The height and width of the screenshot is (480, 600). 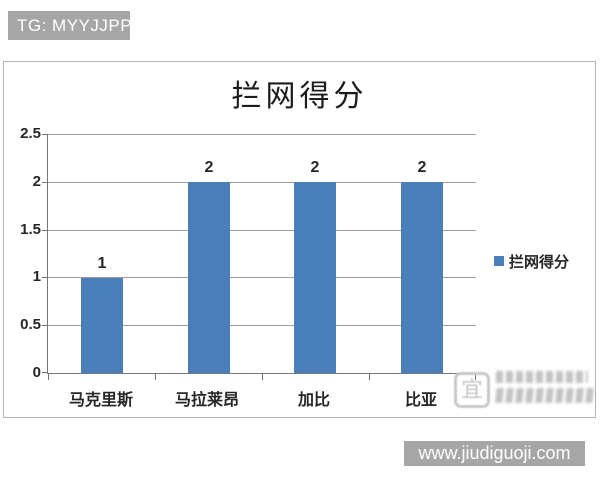 I want to click on y-axis-tick-label: 1, so click(x=36, y=276).